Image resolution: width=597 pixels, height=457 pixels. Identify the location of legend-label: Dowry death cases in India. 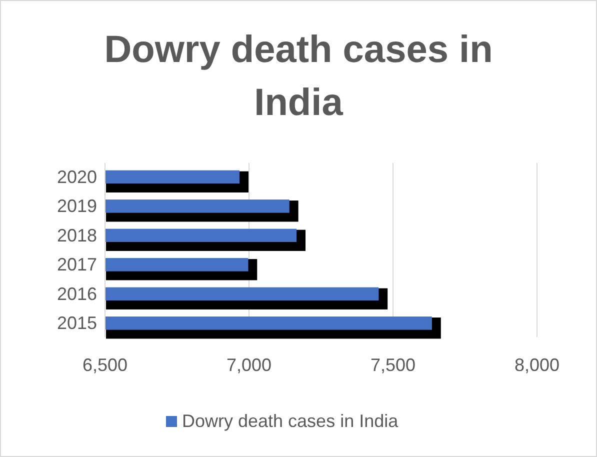
(291, 421).